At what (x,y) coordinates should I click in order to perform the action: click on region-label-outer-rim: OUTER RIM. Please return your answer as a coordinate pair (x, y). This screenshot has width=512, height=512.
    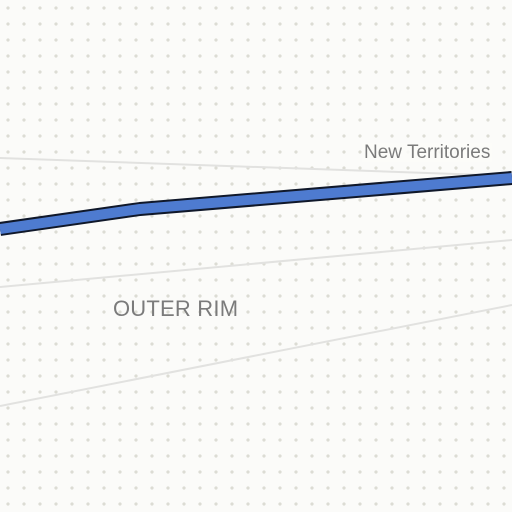
    Looking at the image, I should click on (176, 308).